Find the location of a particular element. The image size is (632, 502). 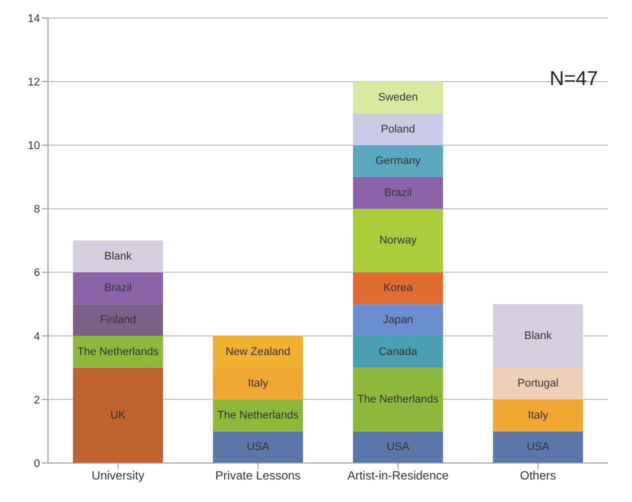

x-tick-label: University is located at coordinates (118, 475).